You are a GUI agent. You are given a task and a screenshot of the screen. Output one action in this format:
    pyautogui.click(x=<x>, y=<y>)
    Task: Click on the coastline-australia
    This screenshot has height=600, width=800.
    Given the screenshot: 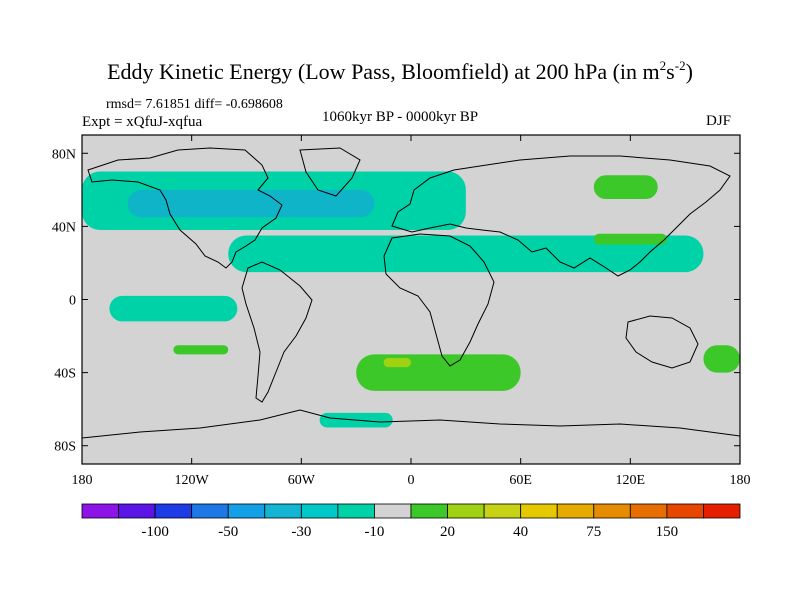 What is the action you would take?
    pyautogui.click(x=662, y=342)
    